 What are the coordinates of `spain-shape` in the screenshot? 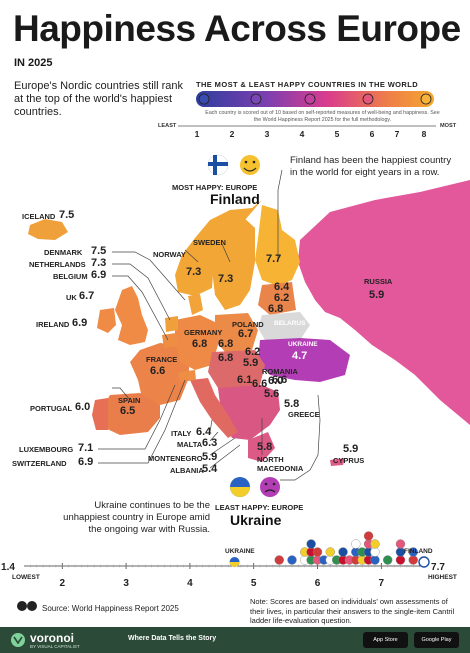 It's located at (130, 414).